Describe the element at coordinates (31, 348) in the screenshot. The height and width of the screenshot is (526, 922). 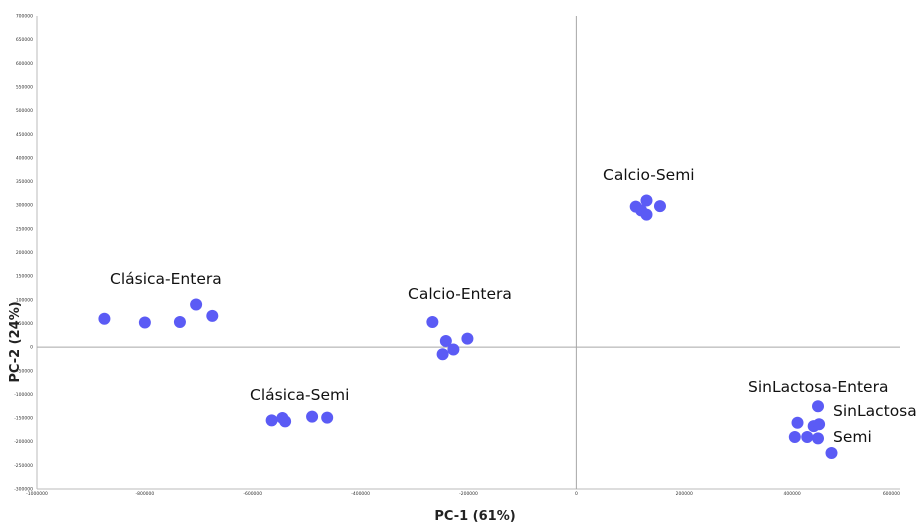
I see `y-tick-label: 0` at that location.